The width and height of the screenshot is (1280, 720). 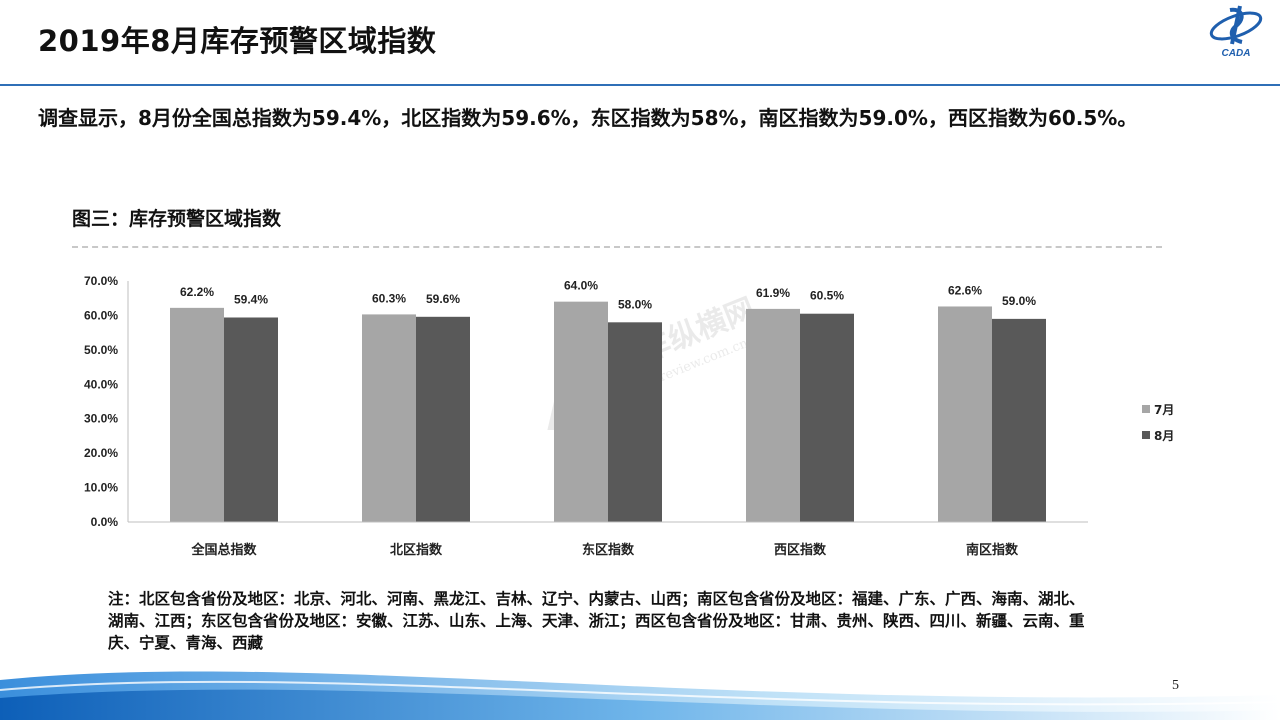 I want to click on chart-heading: 图三：库存预警区域指数, so click(x=177, y=219).